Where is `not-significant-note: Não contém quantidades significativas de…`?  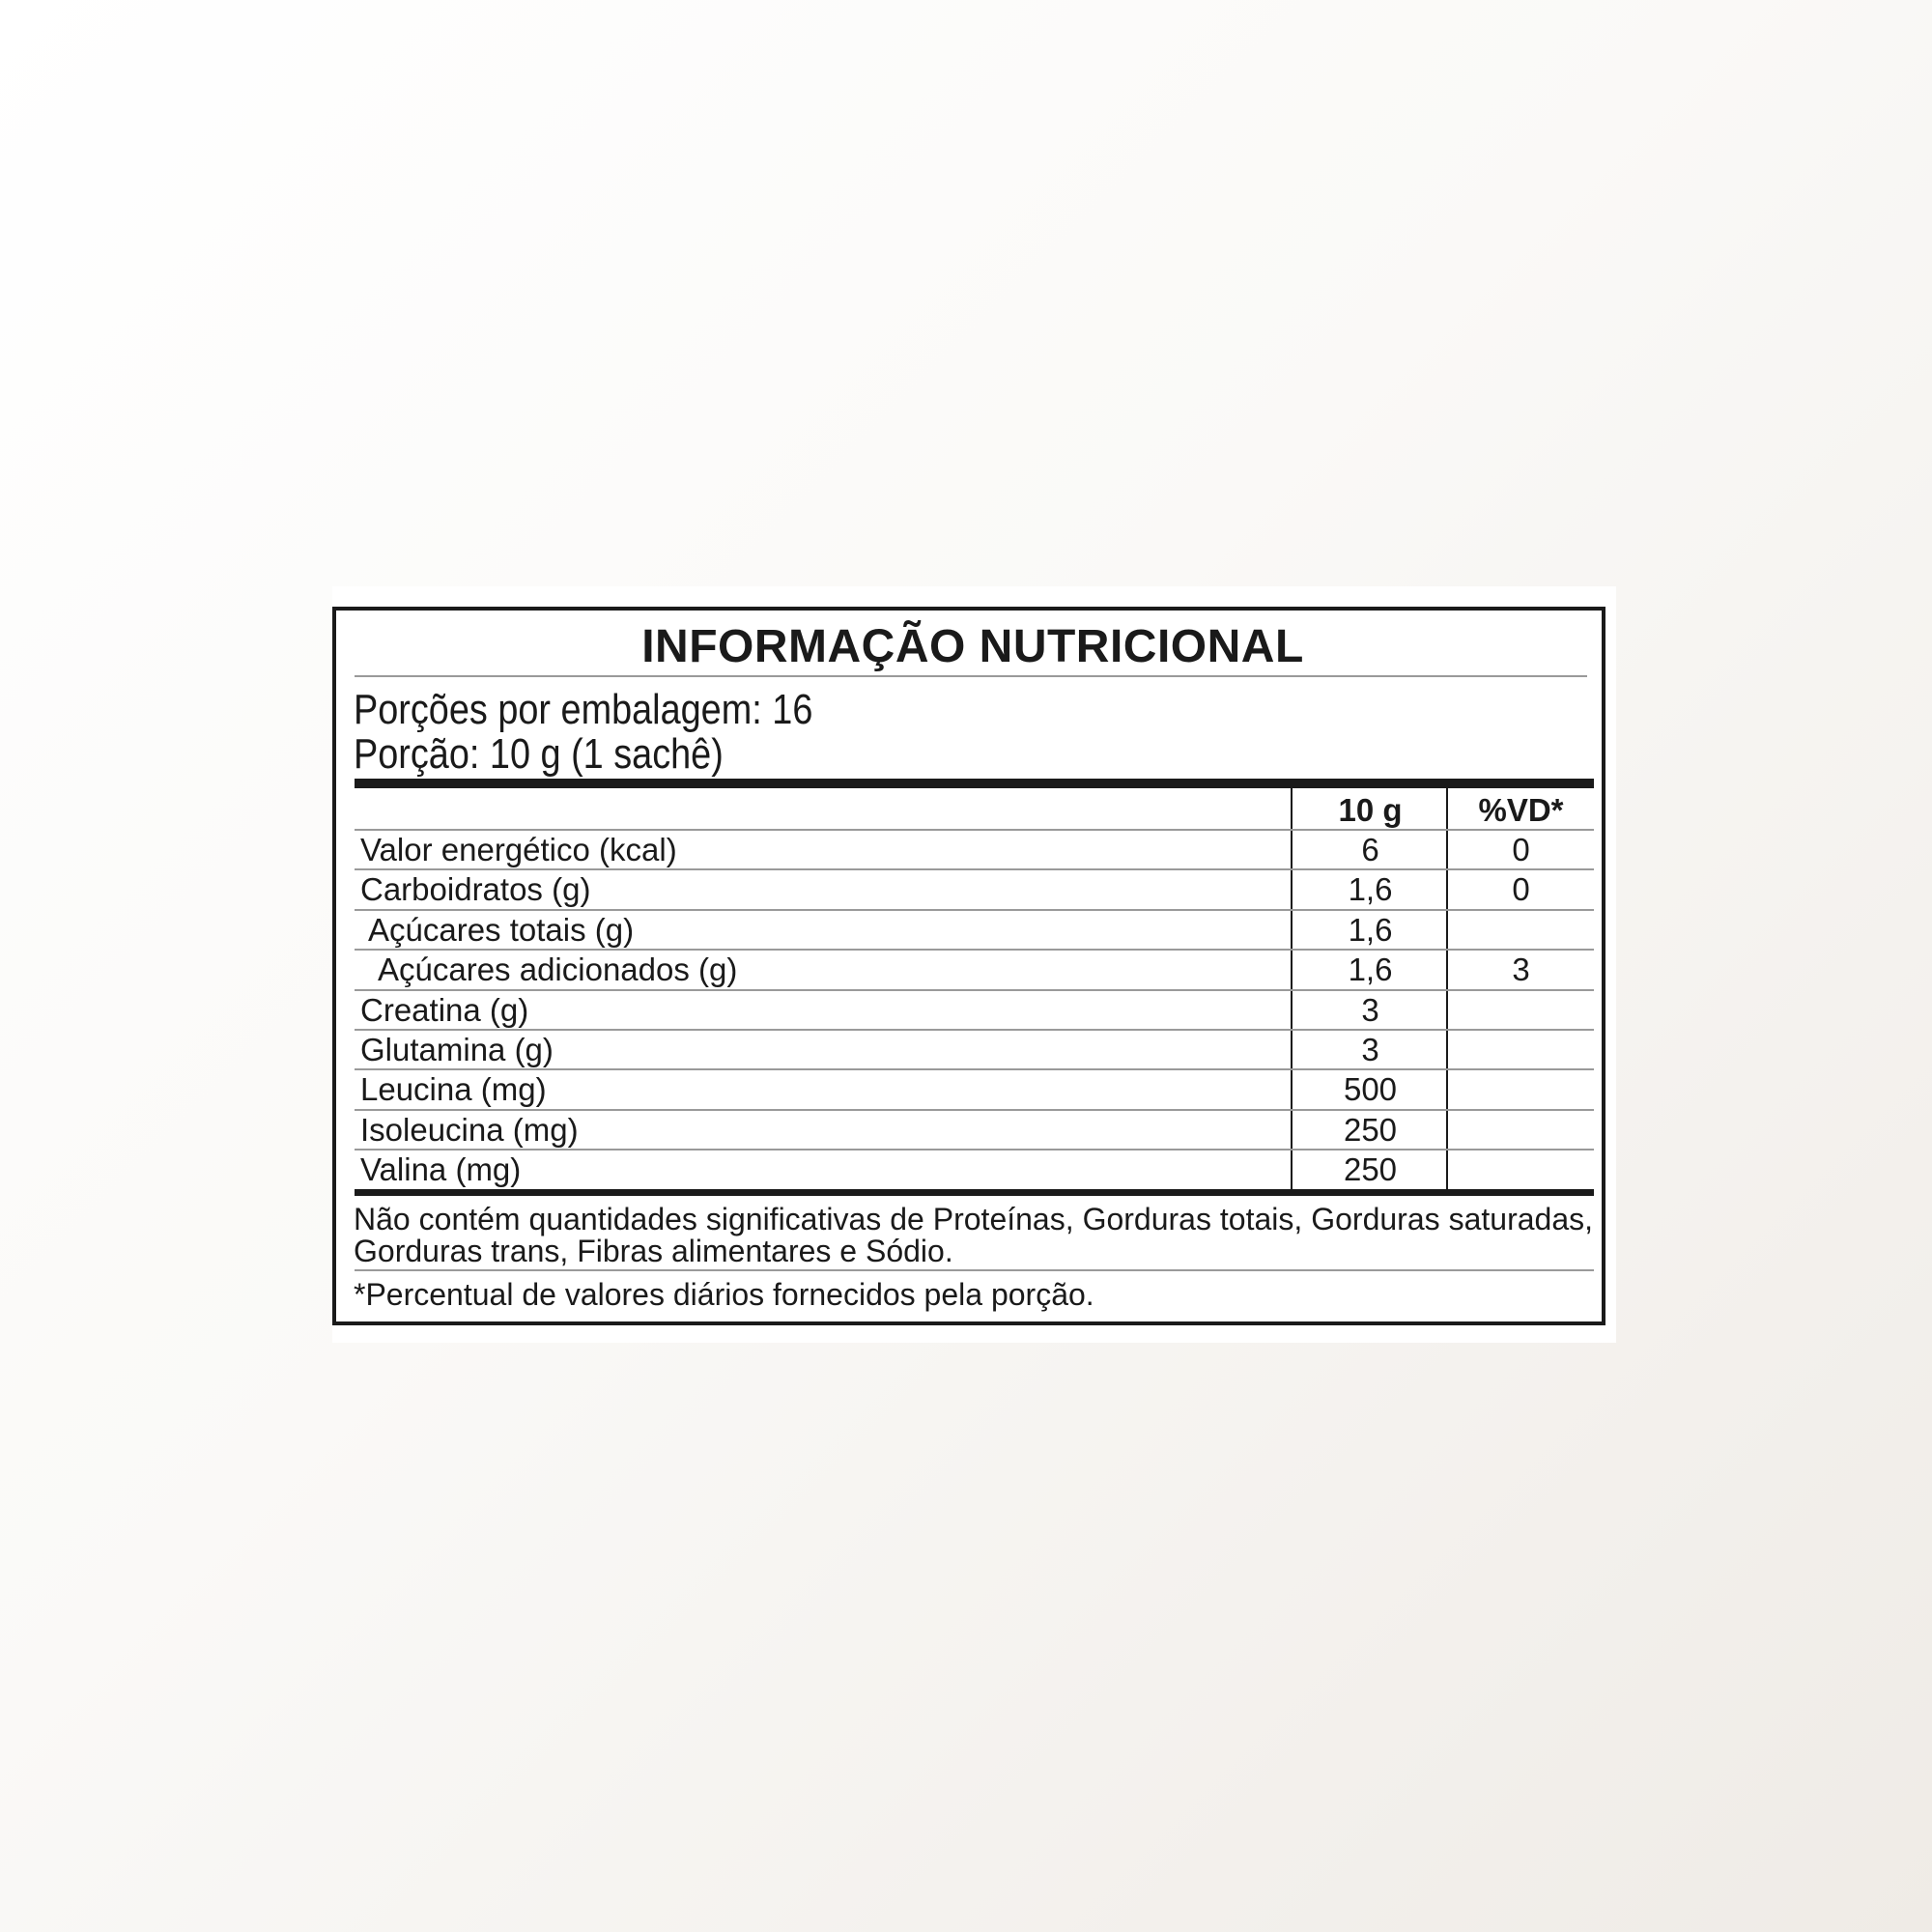 not-significant-note: Não contém quantidades significativas de… is located at coordinates (973, 1235).